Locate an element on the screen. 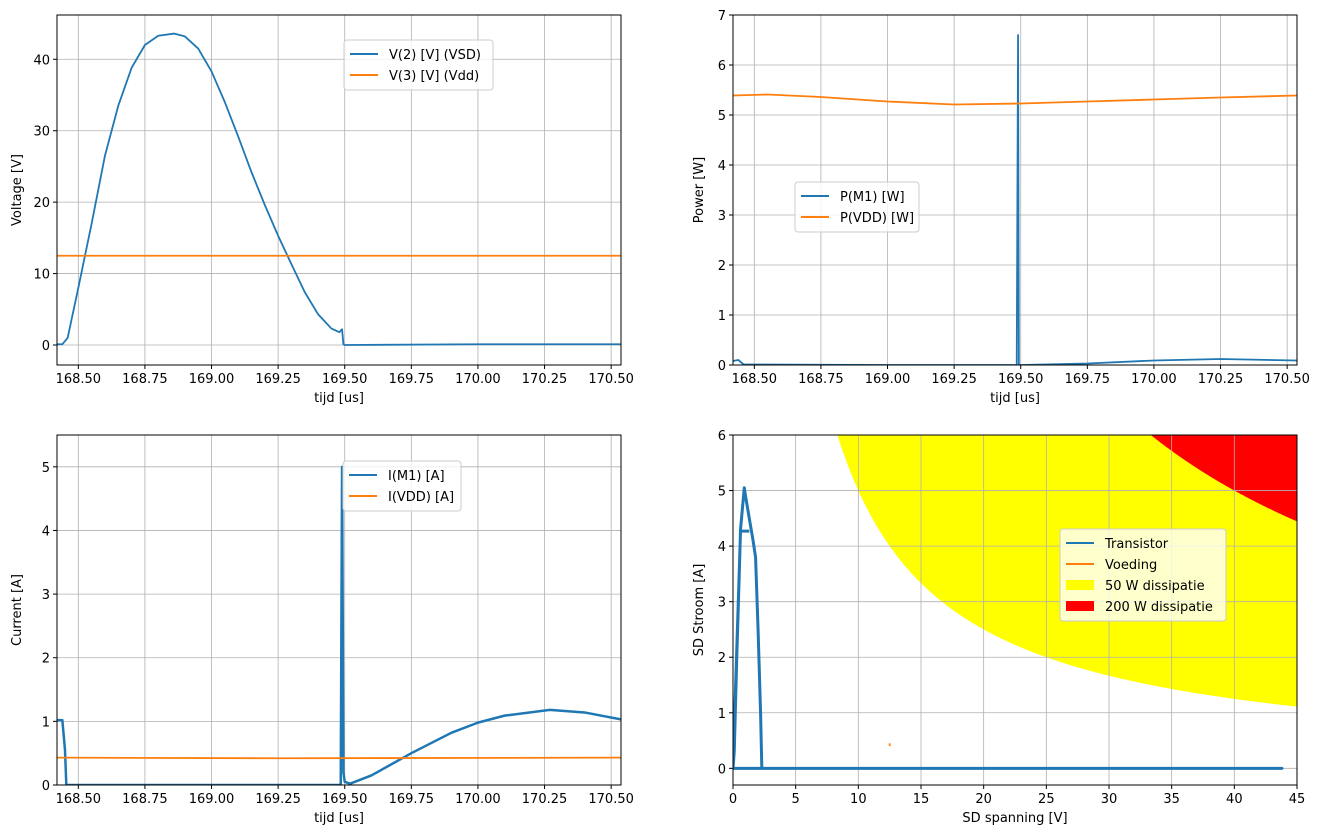 The height and width of the screenshot is (838, 1324). x-tick-label: 40 is located at coordinates (1234, 799).